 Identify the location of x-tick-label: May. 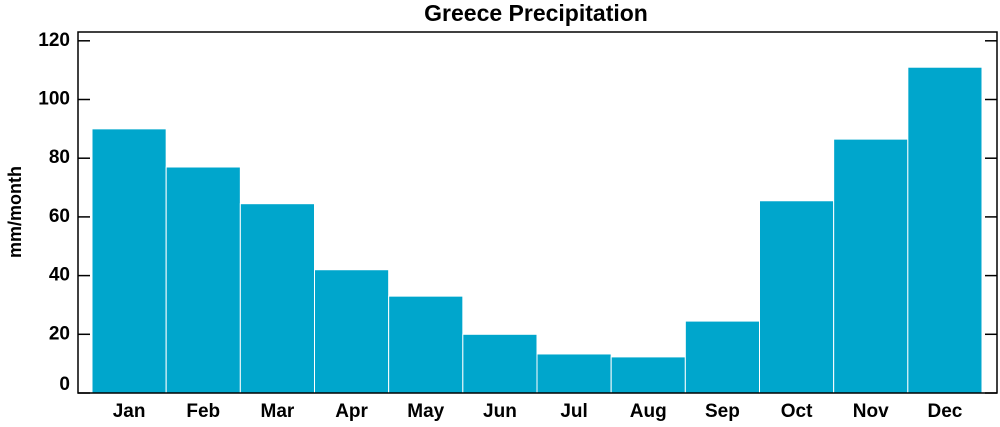
(425, 411).